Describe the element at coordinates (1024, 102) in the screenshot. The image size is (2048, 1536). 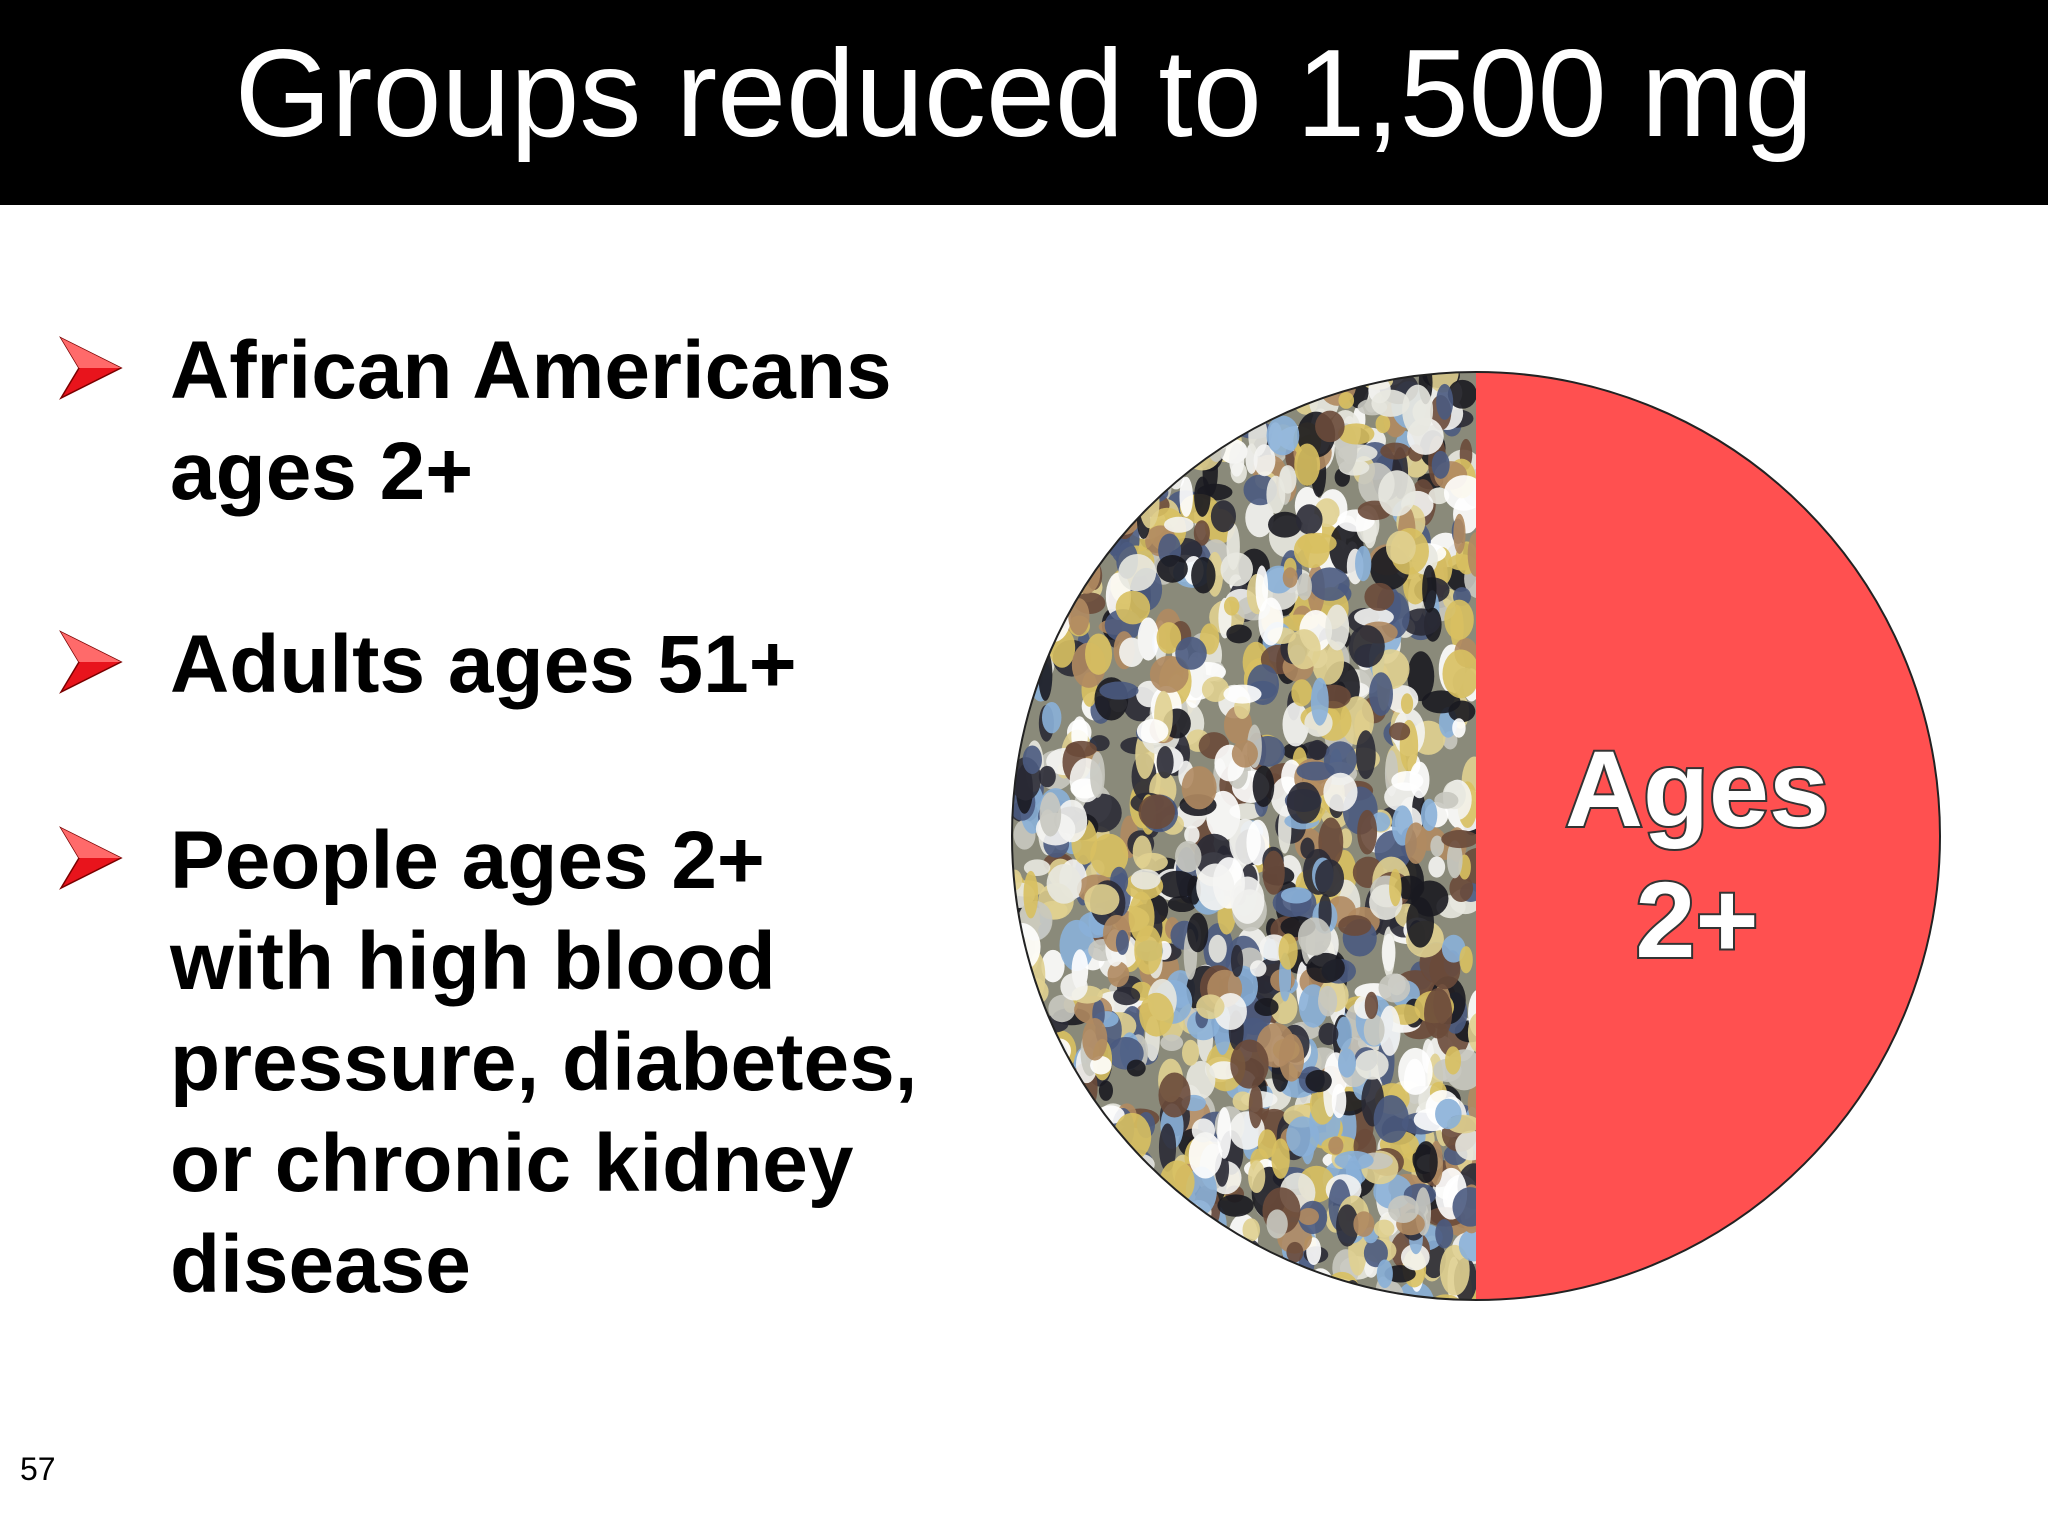
I see `header-bar` at that location.